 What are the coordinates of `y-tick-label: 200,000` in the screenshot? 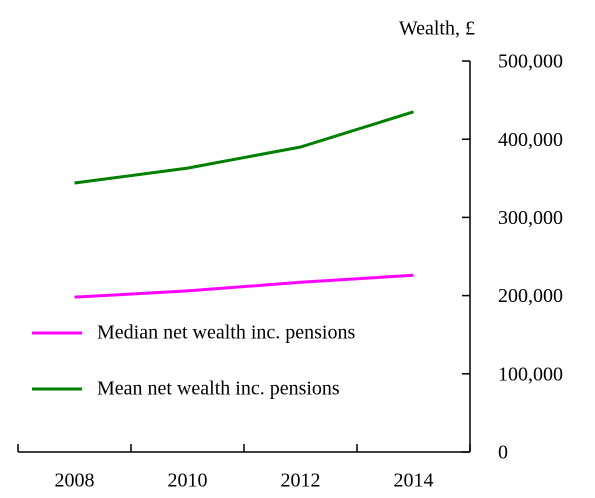 It's located at (530, 296).